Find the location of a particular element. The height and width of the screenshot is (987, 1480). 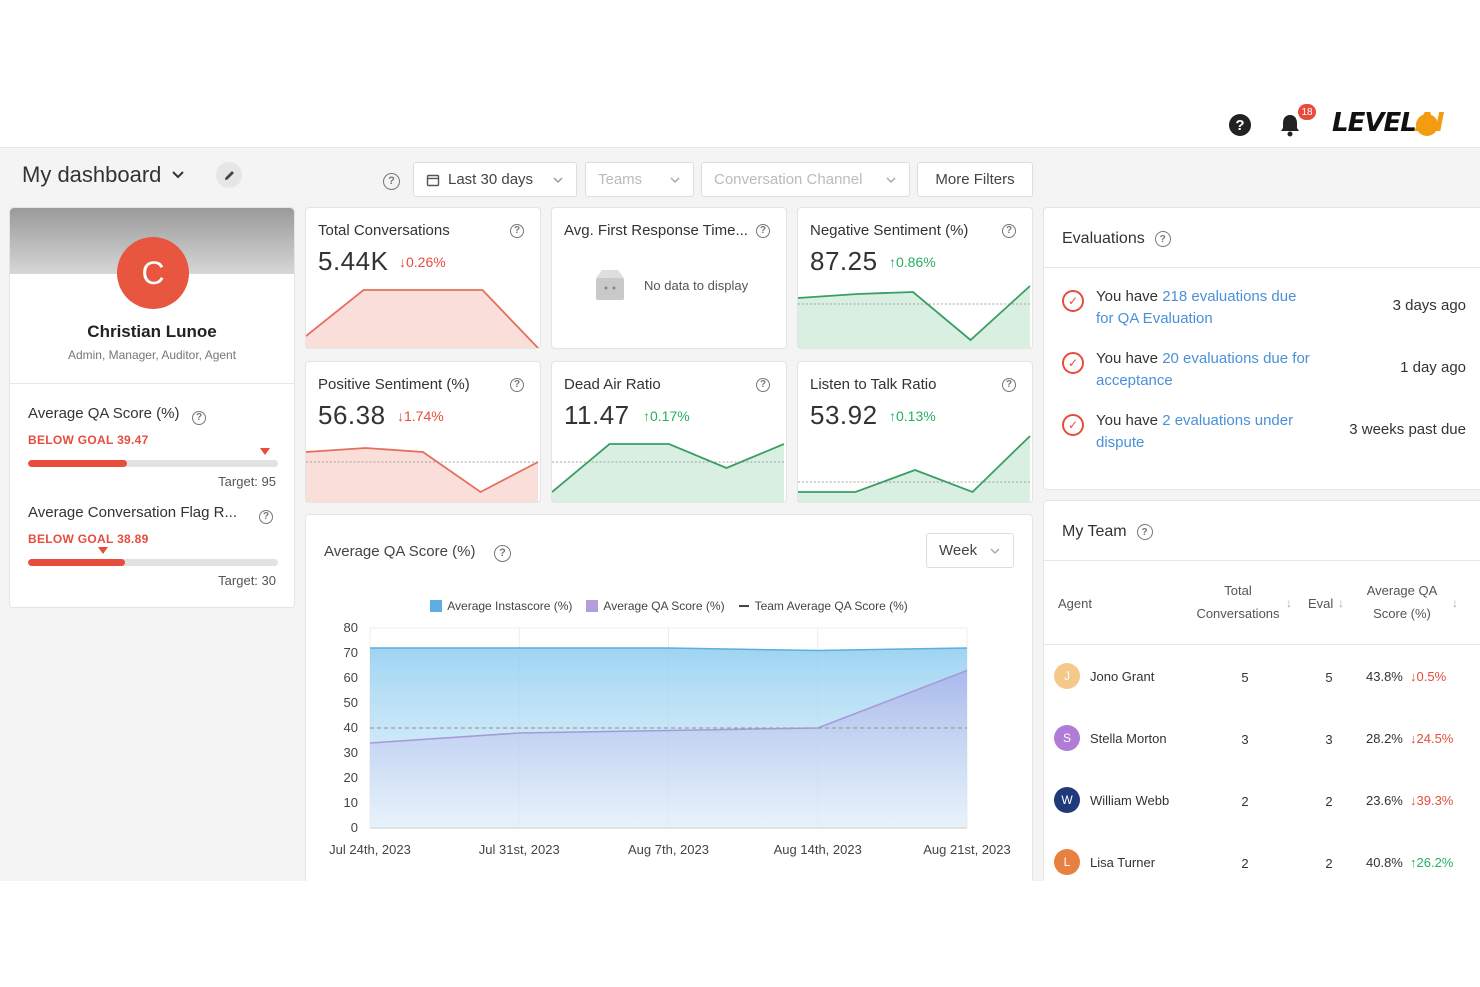

evaluation-link: 218 evaluations due for QA Evaluation is located at coordinates (1196, 307).